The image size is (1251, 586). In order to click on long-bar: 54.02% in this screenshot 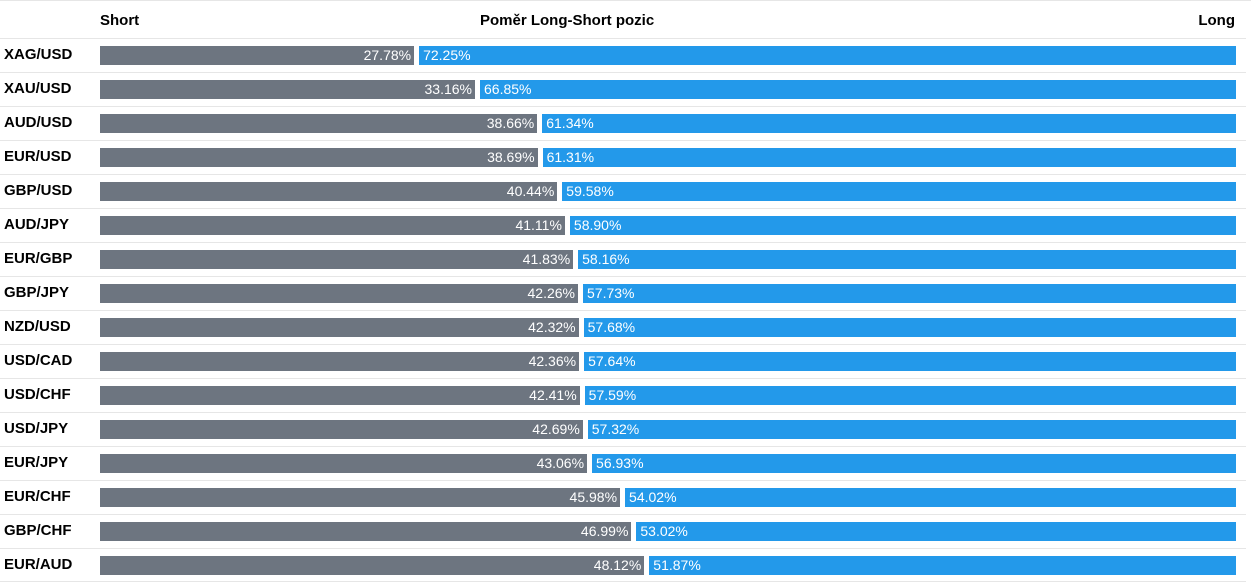, I will do `click(930, 497)`.